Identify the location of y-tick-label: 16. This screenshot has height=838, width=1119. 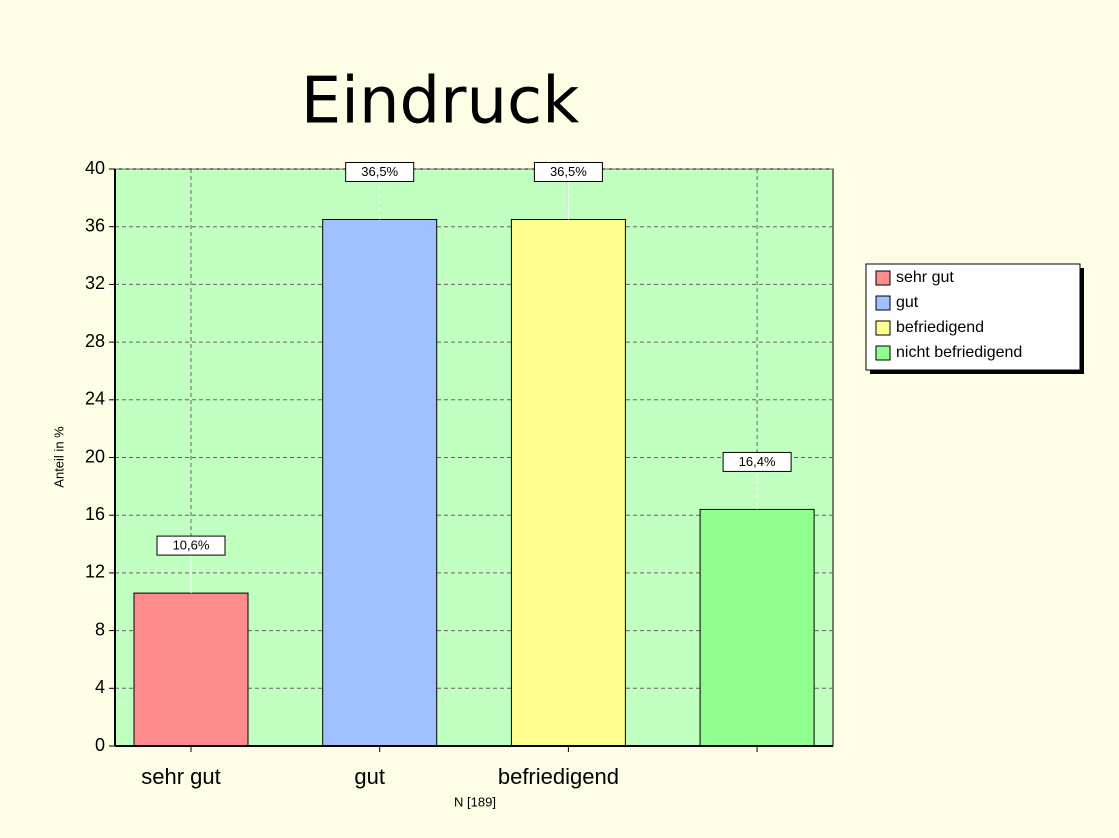
(95, 514).